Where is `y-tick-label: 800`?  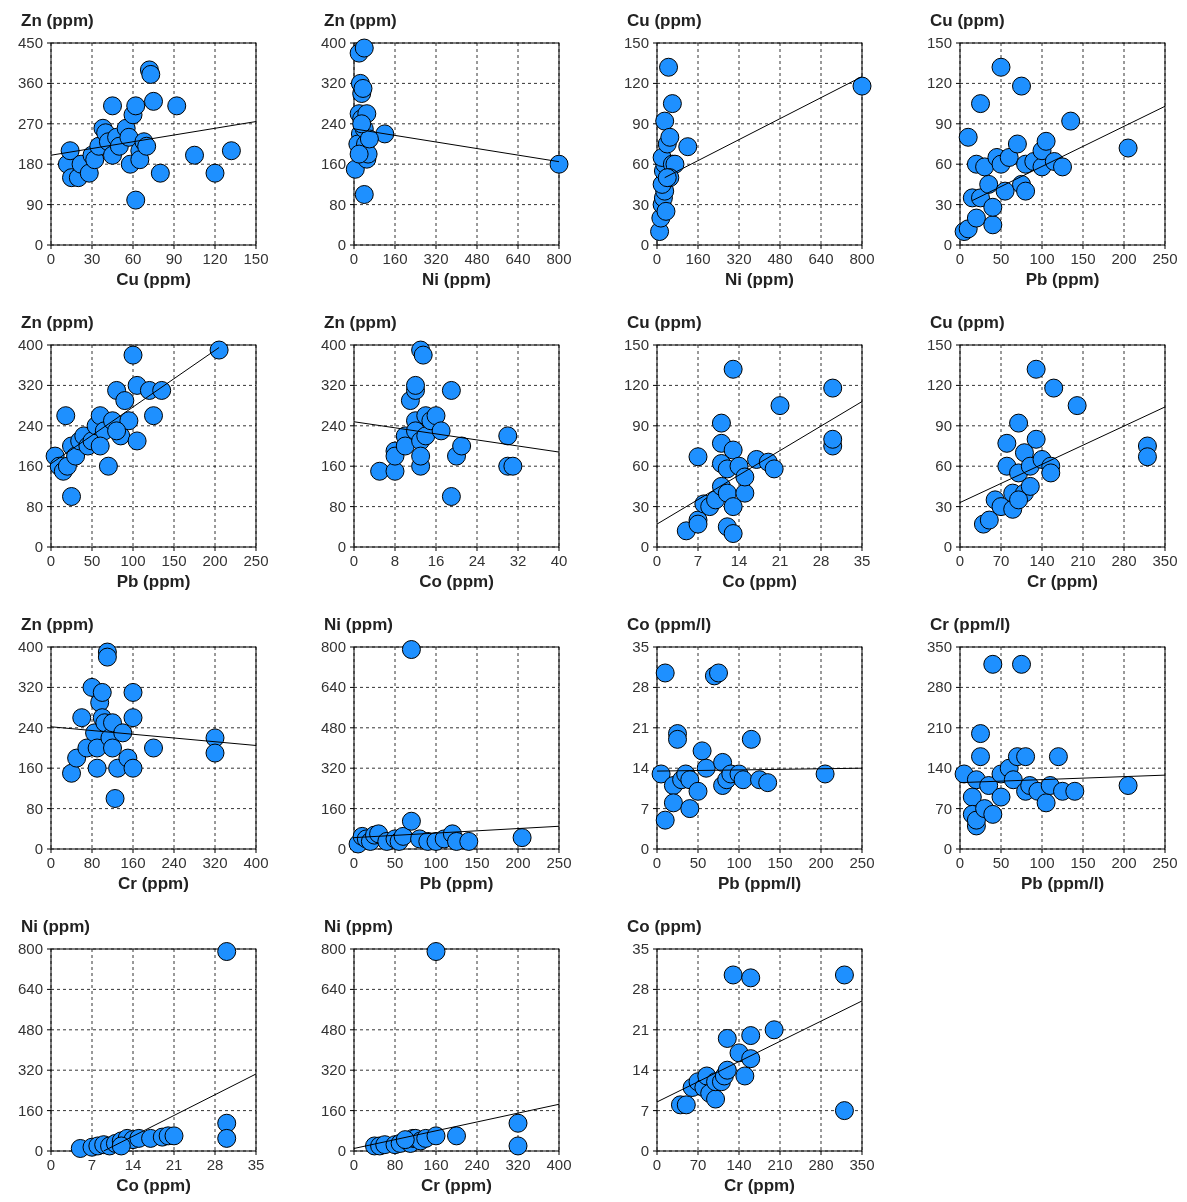
y-tick-label: 800 is located at coordinates (333, 646).